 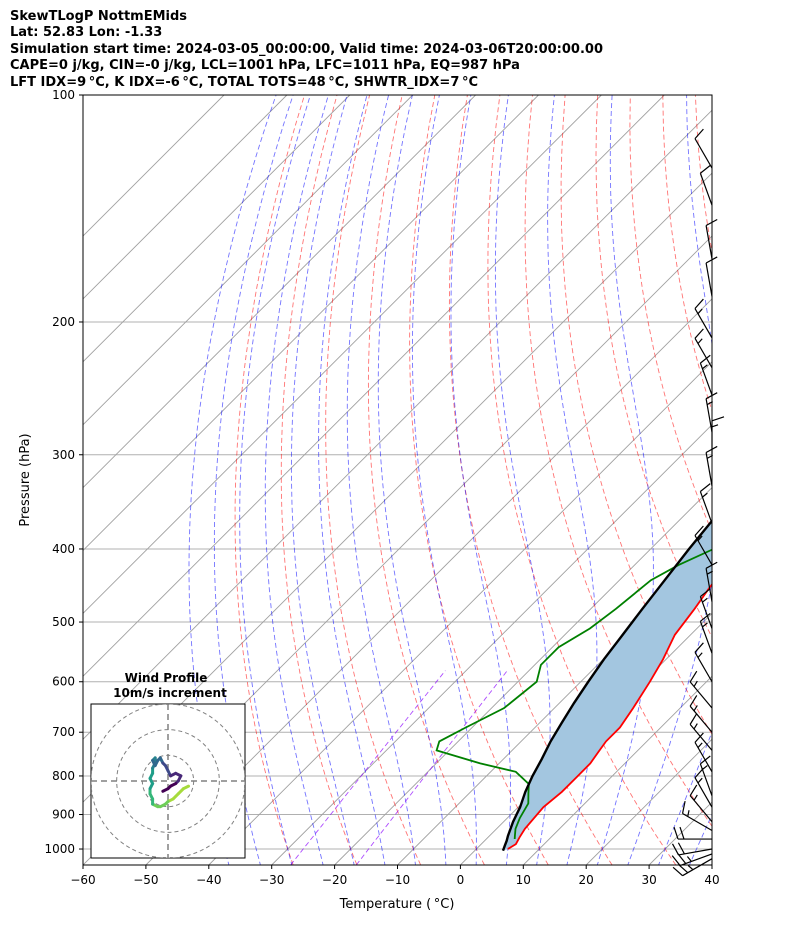 I want to click on x-tick-label: 30, so click(x=648, y=880).